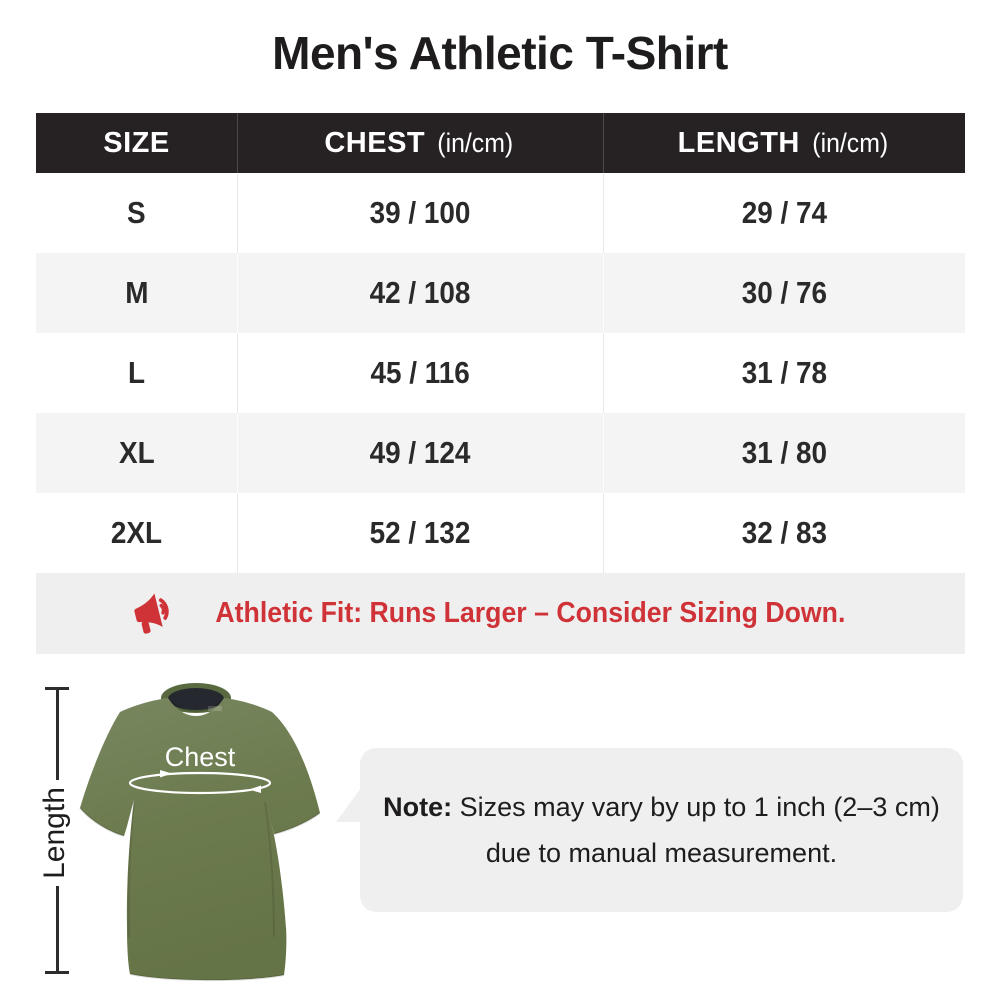 The width and height of the screenshot is (1000, 1000). I want to click on header-size-label: SIZE, so click(136, 142).